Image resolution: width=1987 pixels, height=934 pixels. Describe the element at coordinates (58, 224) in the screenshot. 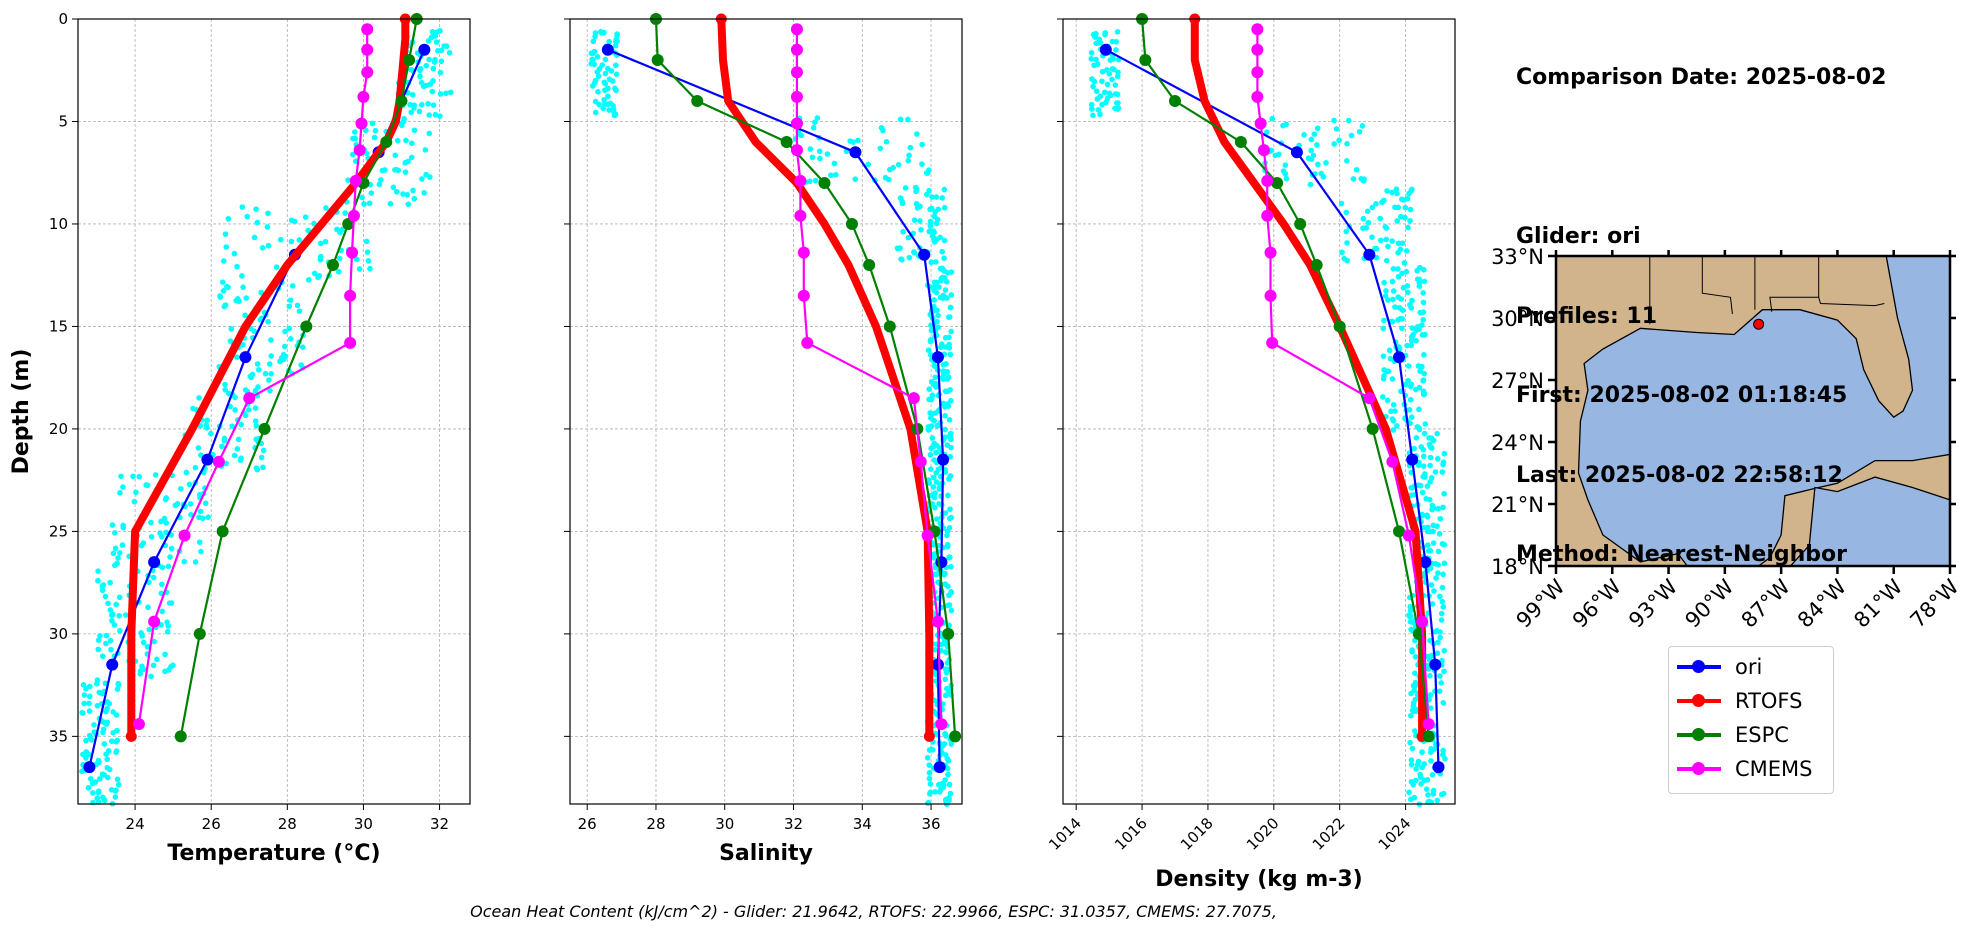

I see `y-tick-label: 10` at that location.